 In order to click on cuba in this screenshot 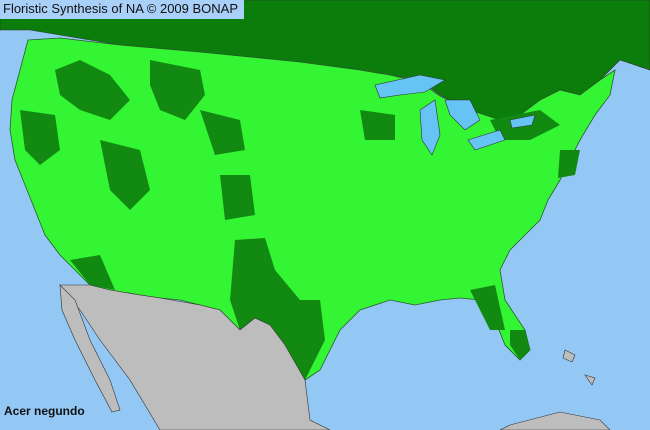, I will do `click(555, 420)`.